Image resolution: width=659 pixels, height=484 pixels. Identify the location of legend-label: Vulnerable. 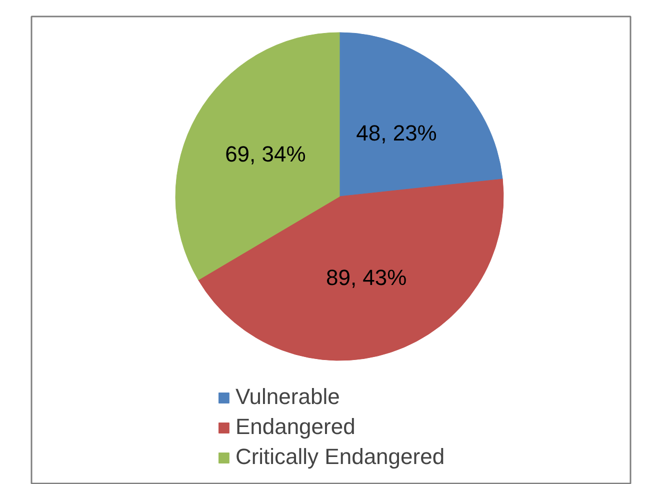
(287, 397).